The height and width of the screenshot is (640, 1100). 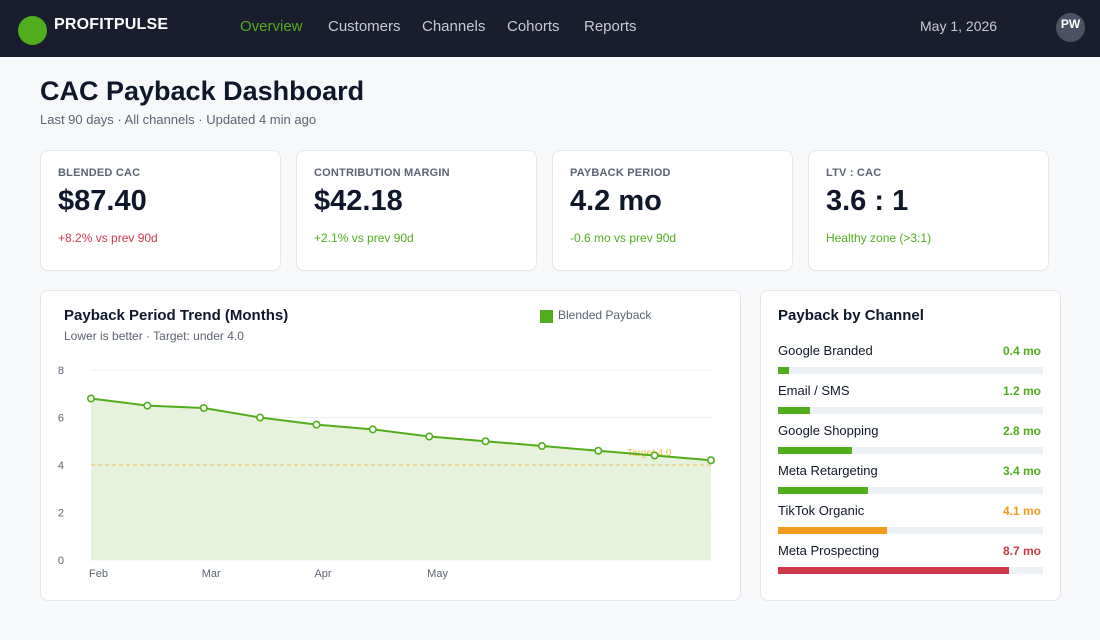 What do you see at coordinates (623, 238) in the screenshot?
I see `kpi-delta: -0.6 mo vs prev 90d` at bounding box center [623, 238].